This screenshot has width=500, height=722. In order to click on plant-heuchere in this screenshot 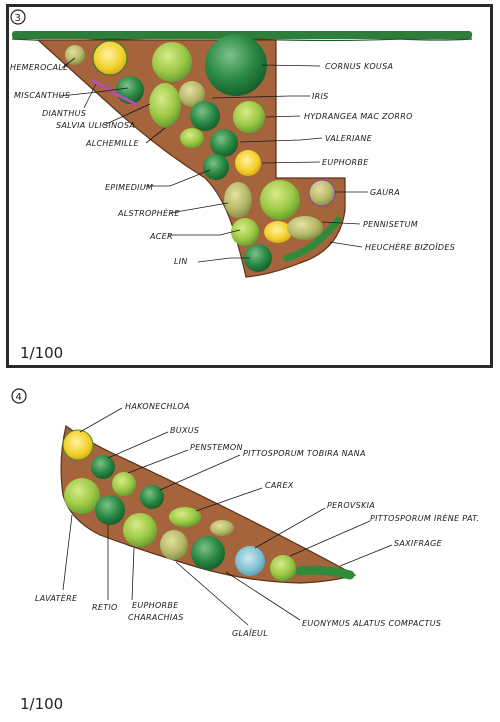, I will do `click(312, 239)`.